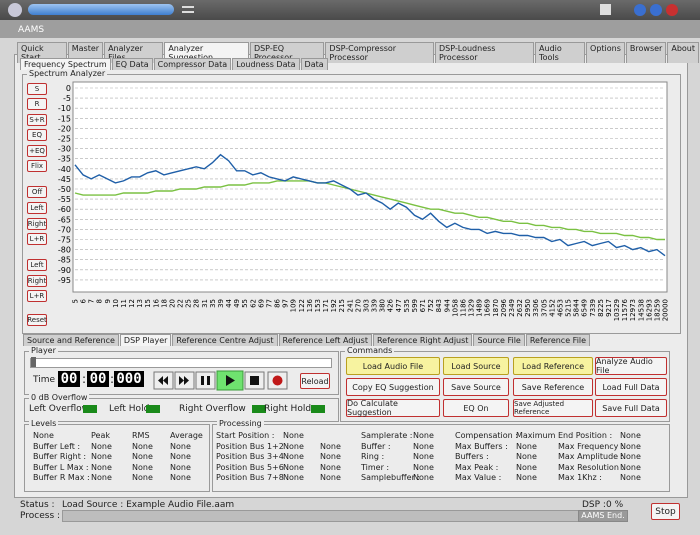  Describe the element at coordinates (254, 380) in the screenshot. I see `stop-button` at that location.